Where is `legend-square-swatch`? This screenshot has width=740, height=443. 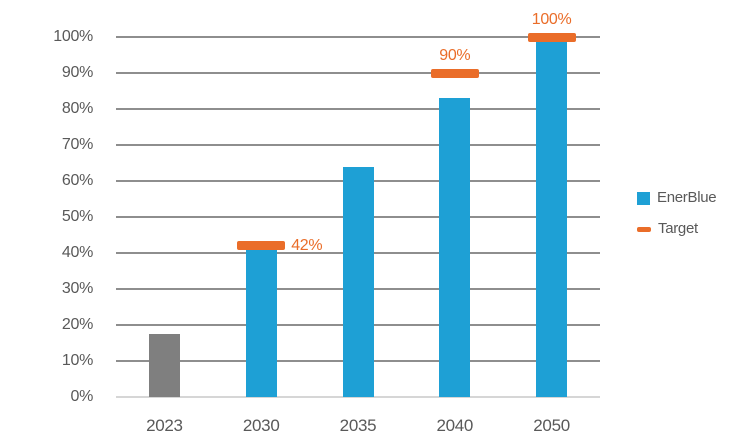 legend-square-swatch is located at coordinates (643, 198).